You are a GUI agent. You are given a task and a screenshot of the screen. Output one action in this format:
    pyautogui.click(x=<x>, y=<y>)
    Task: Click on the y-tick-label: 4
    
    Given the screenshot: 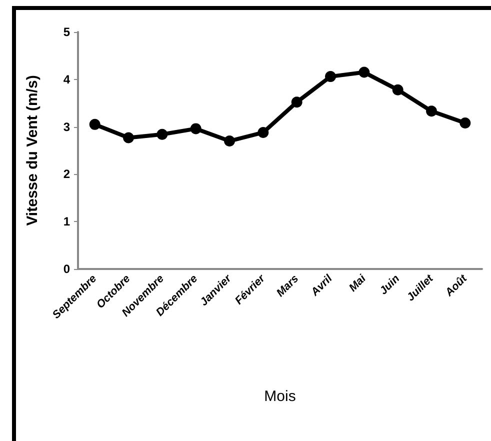 What is the action you would take?
    pyautogui.click(x=66, y=79)
    